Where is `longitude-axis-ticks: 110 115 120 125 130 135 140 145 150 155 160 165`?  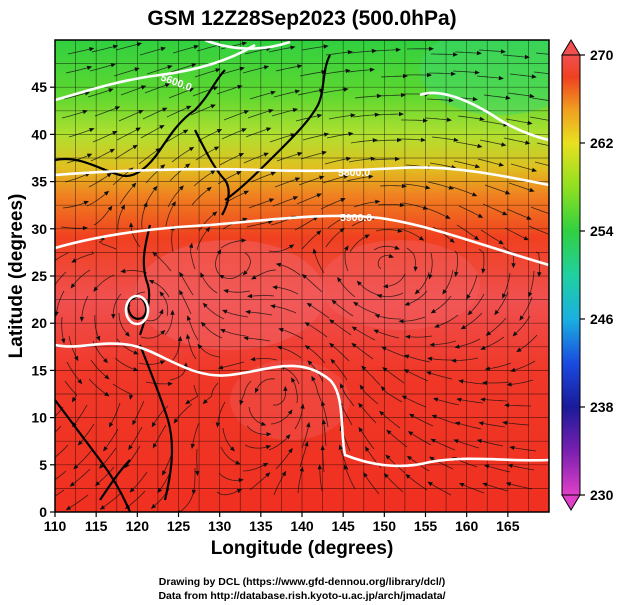 longitude-axis-ticks: 110 115 120 125 130 135 140 145 150 155 160 165 is located at coordinates (282, 523).